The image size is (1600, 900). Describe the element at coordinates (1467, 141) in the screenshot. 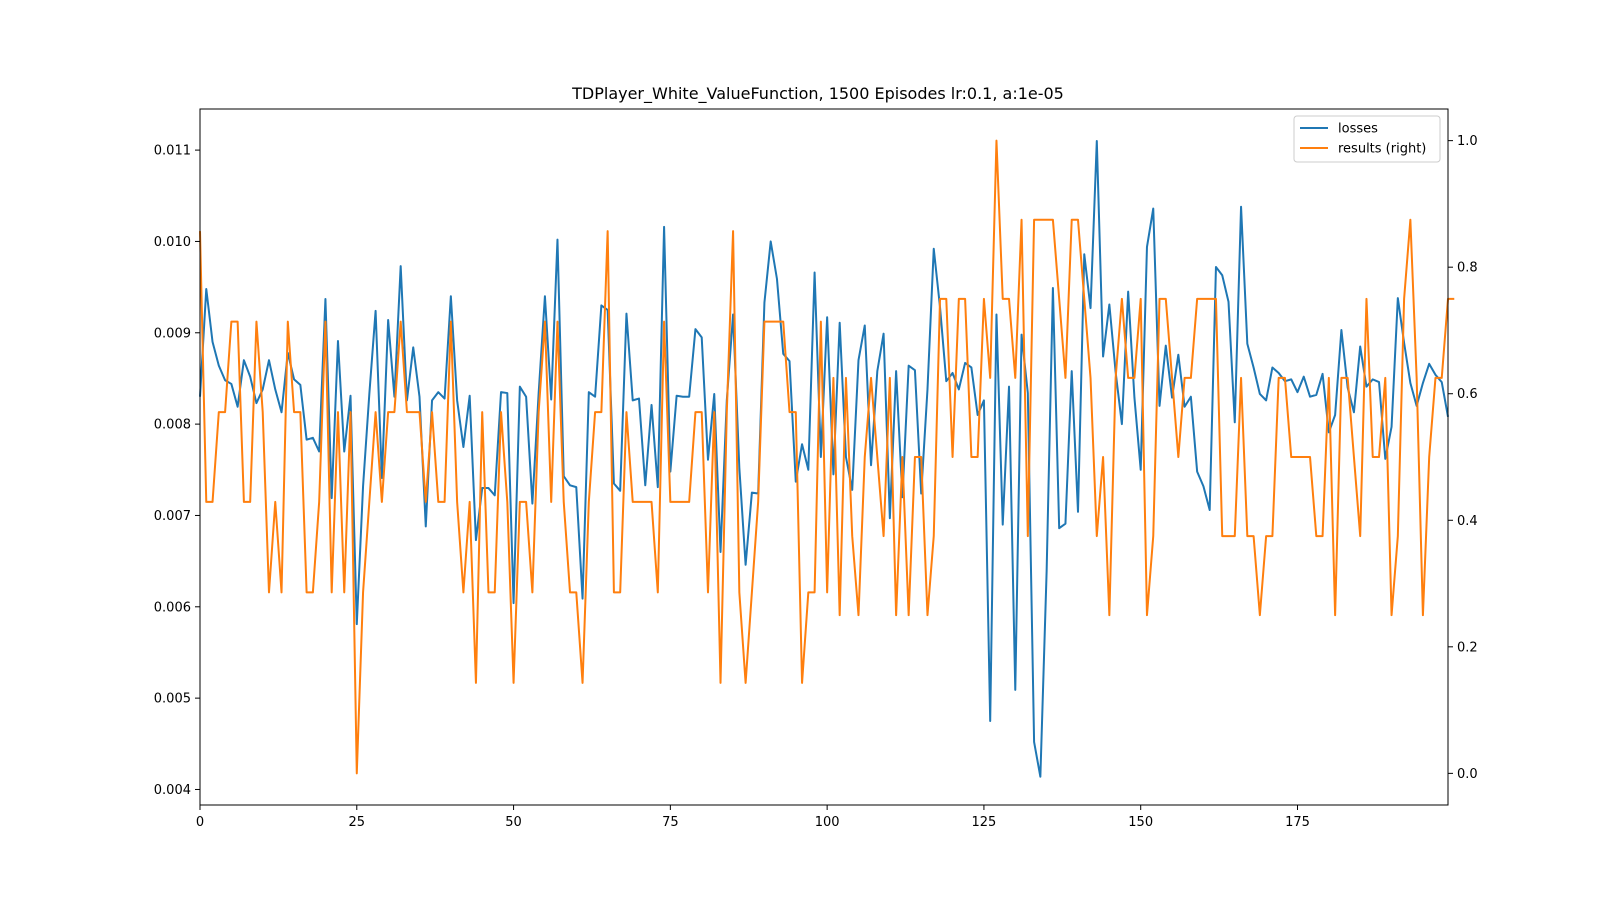

I see `y-right-tick-label: 1.0` at that location.